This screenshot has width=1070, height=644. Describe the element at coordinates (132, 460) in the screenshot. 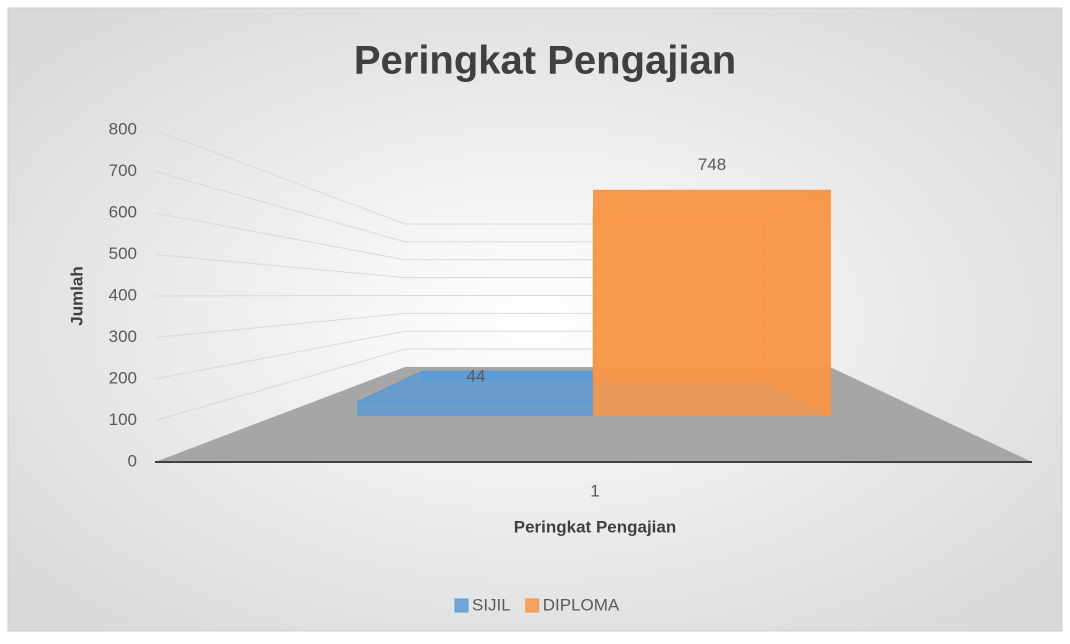

I see `y-tick-label: 0` at that location.